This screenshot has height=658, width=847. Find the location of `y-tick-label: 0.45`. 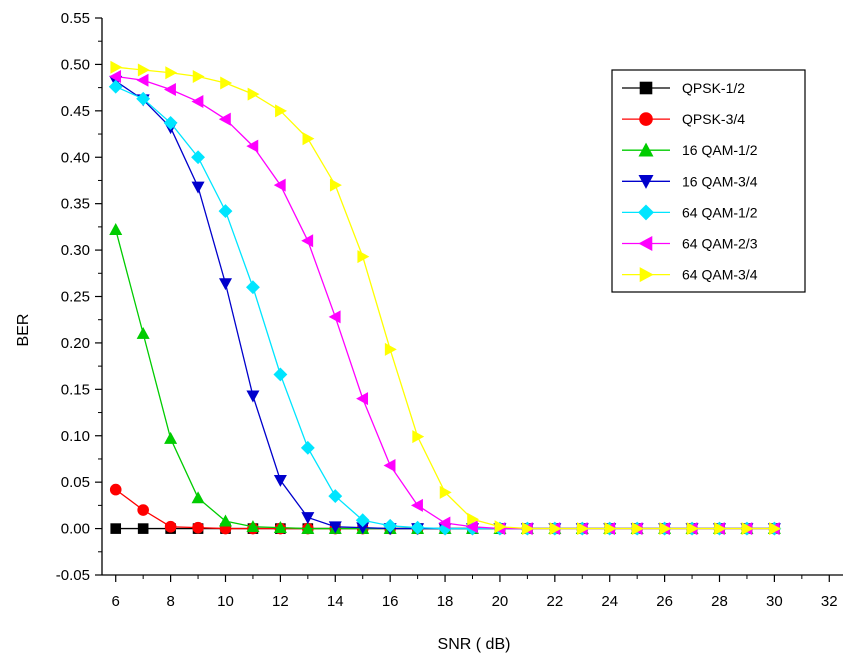

y-tick-label: 0.45 is located at coordinates (75, 111).